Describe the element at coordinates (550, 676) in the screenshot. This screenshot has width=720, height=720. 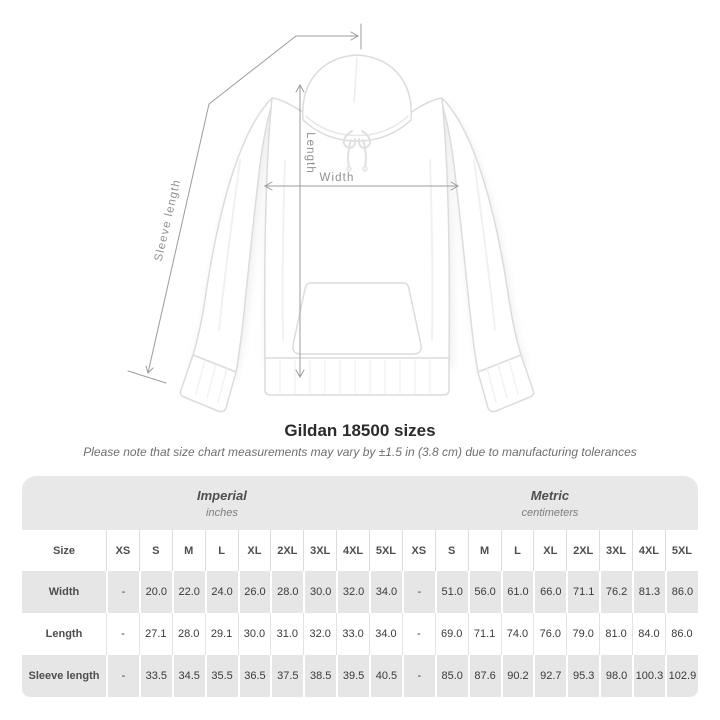
I see `cell: 92.7` at that location.